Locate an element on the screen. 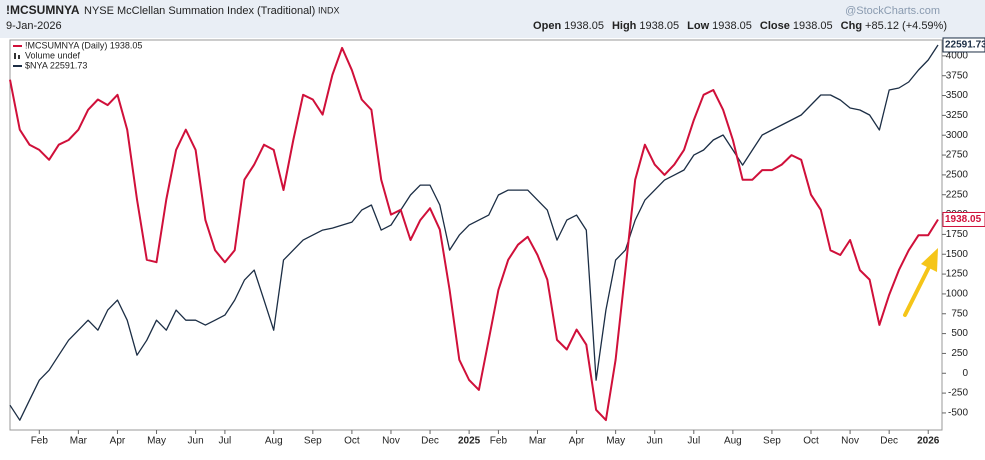 The height and width of the screenshot is (460, 985). y-tick-label: 2500 is located at coordinates (957, 175).